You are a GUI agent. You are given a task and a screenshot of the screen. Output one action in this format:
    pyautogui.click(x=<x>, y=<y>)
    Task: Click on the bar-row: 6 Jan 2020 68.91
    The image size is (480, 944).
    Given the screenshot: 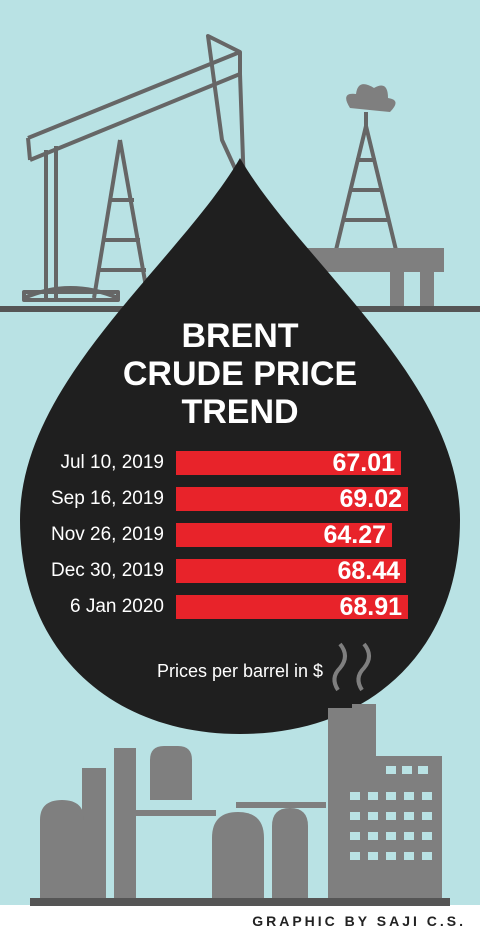 What is the action you would take?
    pyautogui.click(x=240, y=607)
    